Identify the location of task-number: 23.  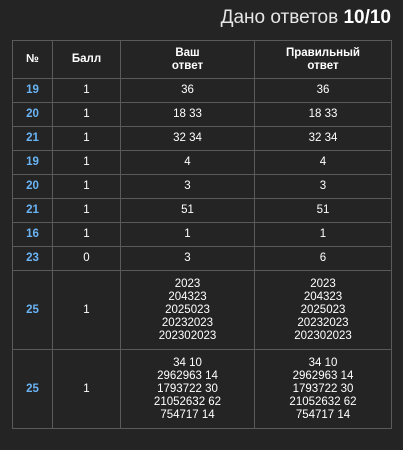
(32, 258).